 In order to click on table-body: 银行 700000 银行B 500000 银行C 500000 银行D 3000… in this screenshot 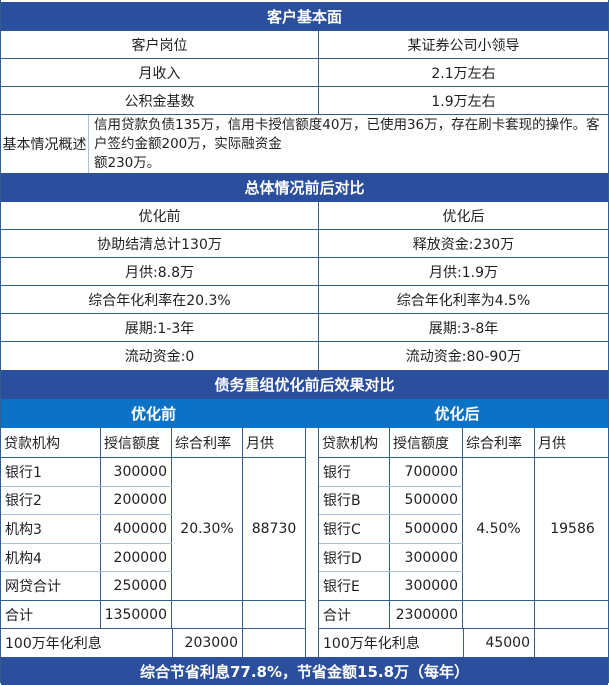, I will do `click(464, 529)`.